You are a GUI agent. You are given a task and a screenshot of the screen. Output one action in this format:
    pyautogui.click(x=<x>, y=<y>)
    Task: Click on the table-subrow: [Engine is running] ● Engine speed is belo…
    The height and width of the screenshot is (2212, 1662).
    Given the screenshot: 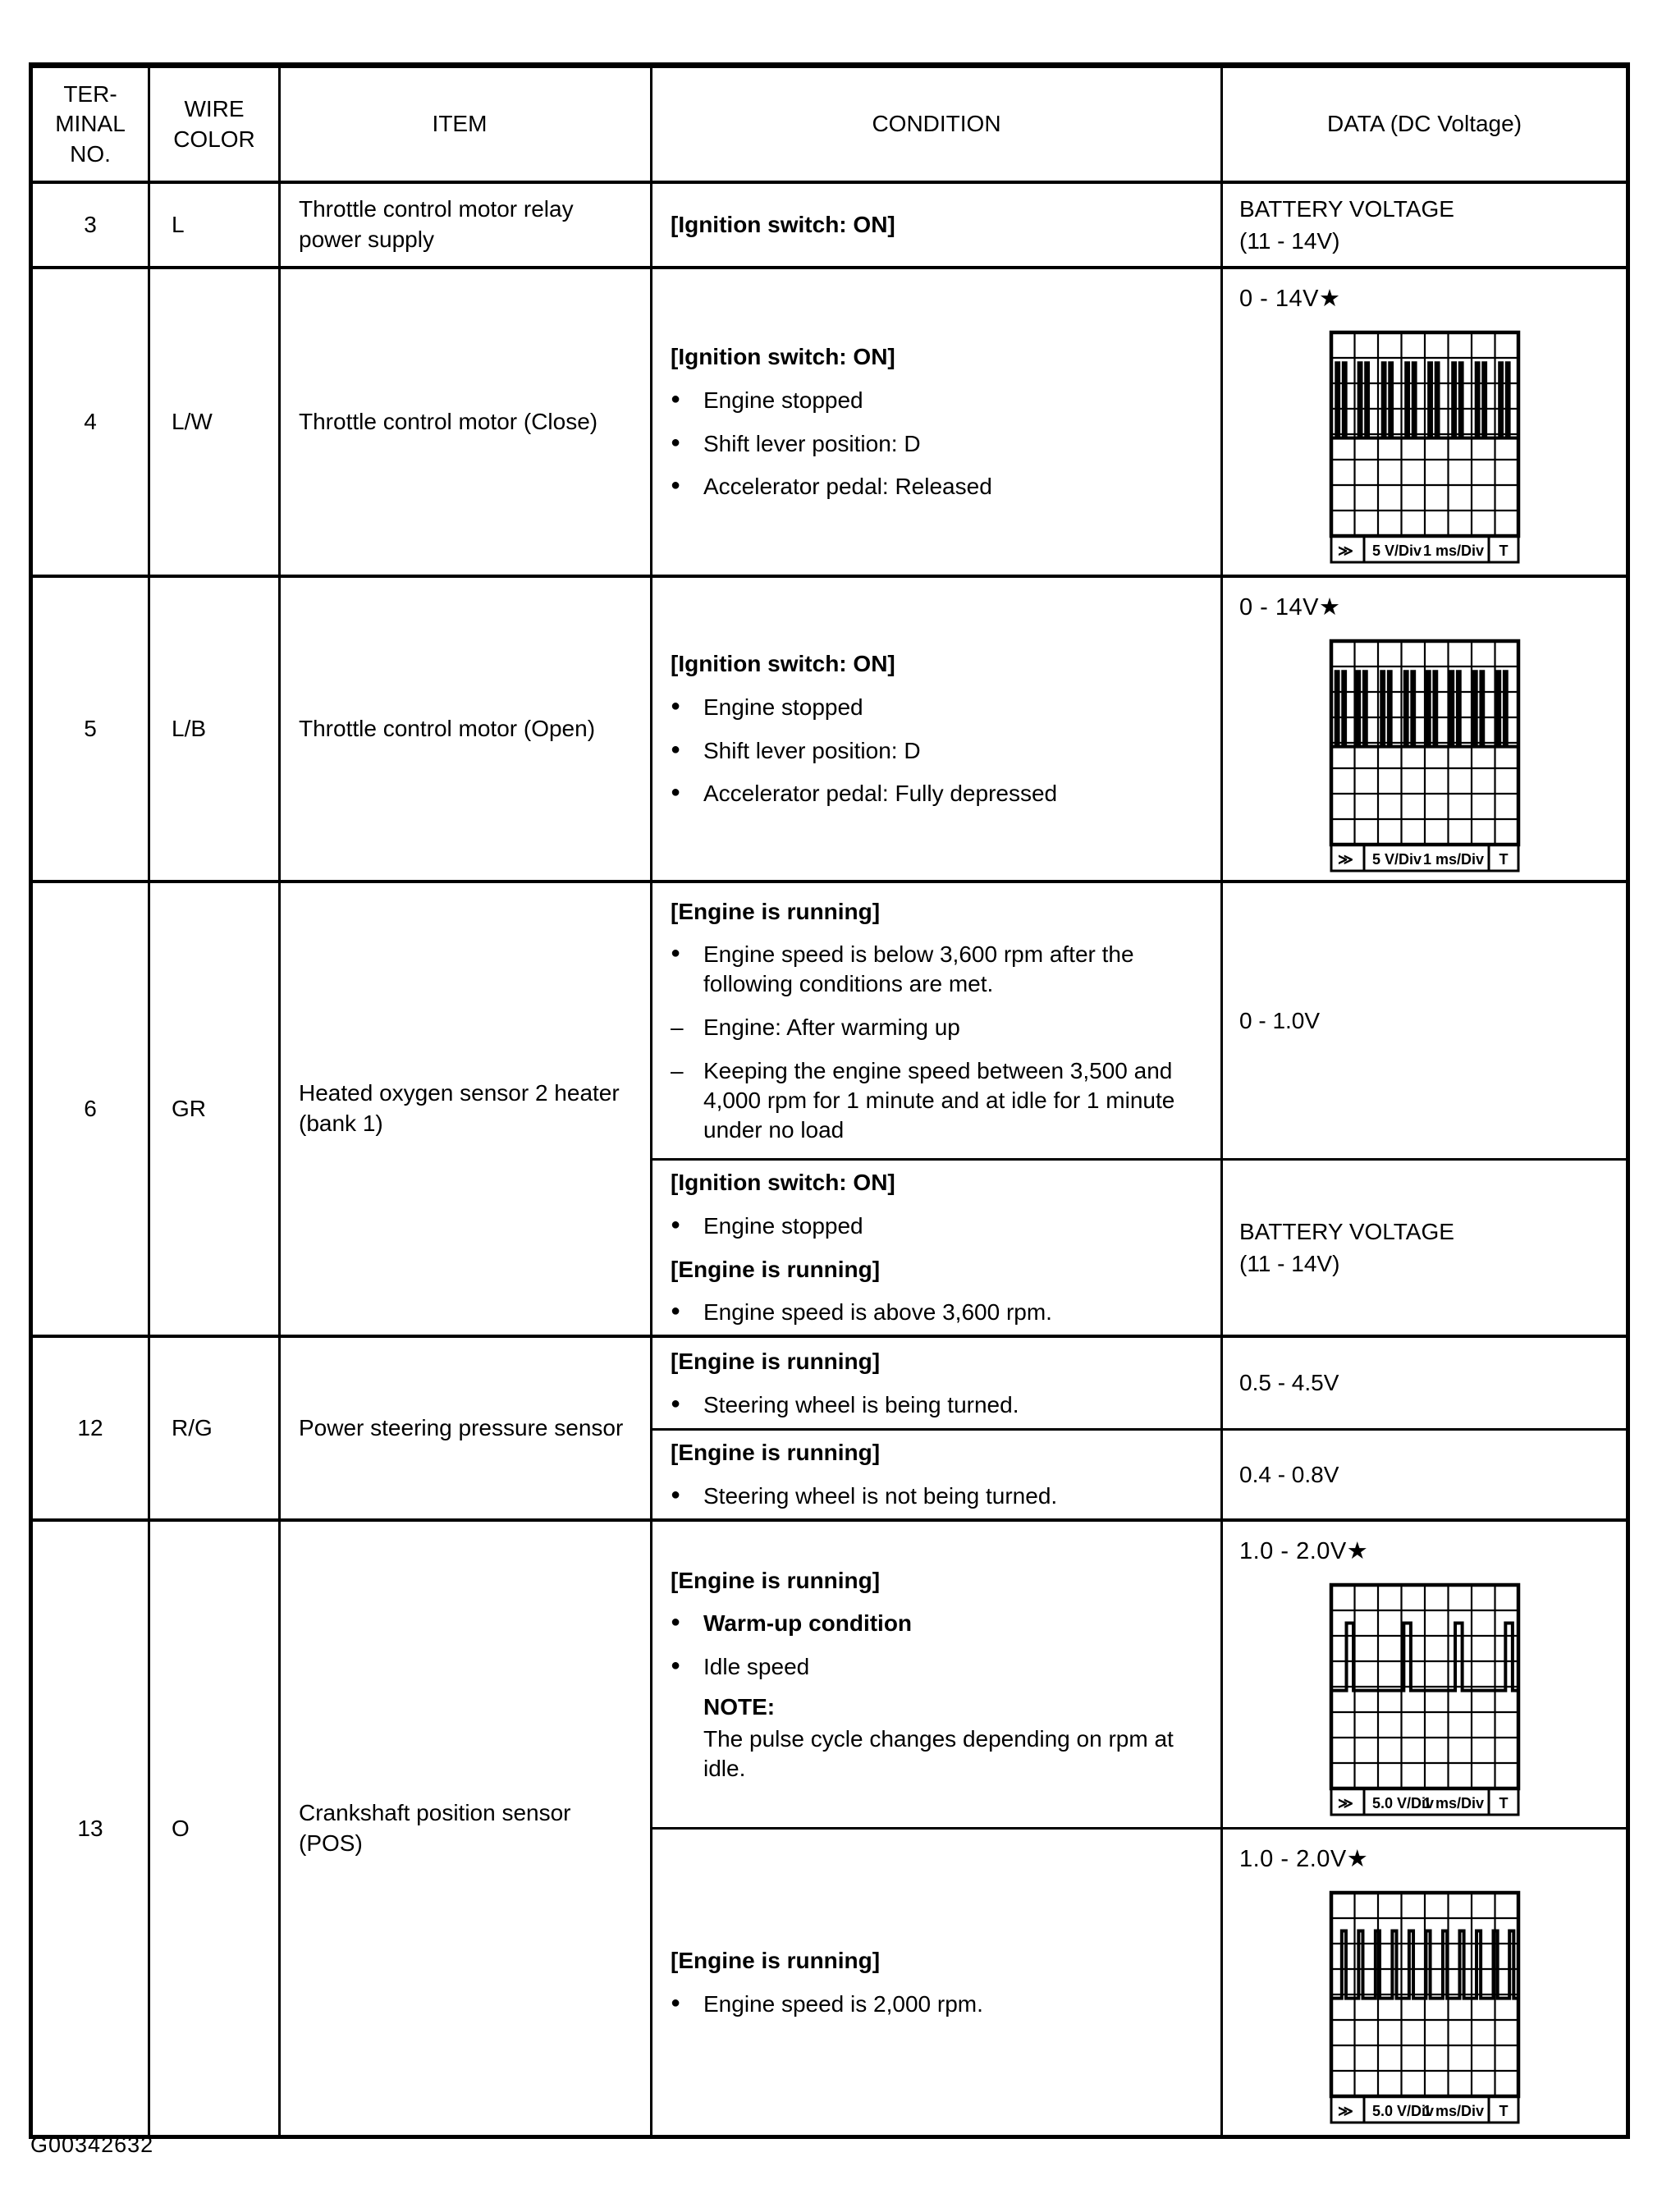 What is the action you would take?
    pyautogui.click(x=1139, y=1021)
    